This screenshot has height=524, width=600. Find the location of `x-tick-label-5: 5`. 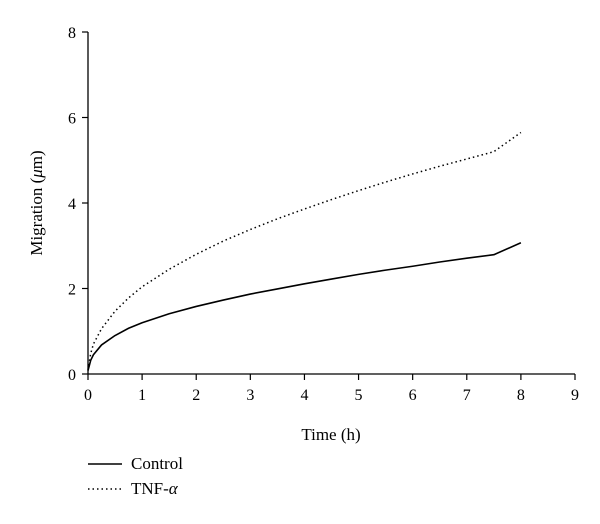

x-tick-label-5: 5 is located at coordinates (359, 395).